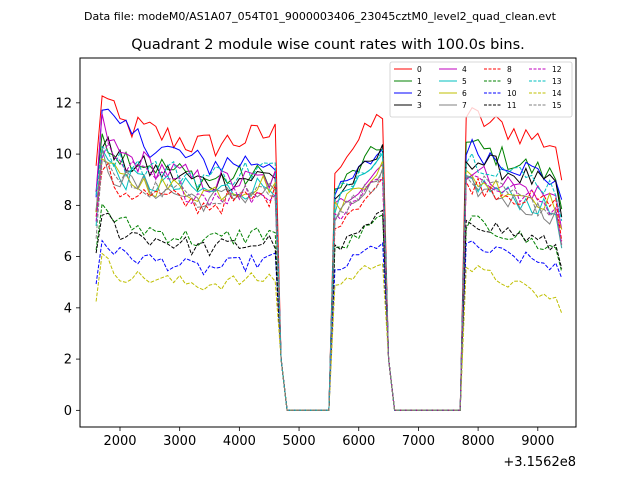 The image size is (640, 480). Describe the element at coordinates (419, 81) in the screenshot. I see `legend-label-1: 1` at that location.